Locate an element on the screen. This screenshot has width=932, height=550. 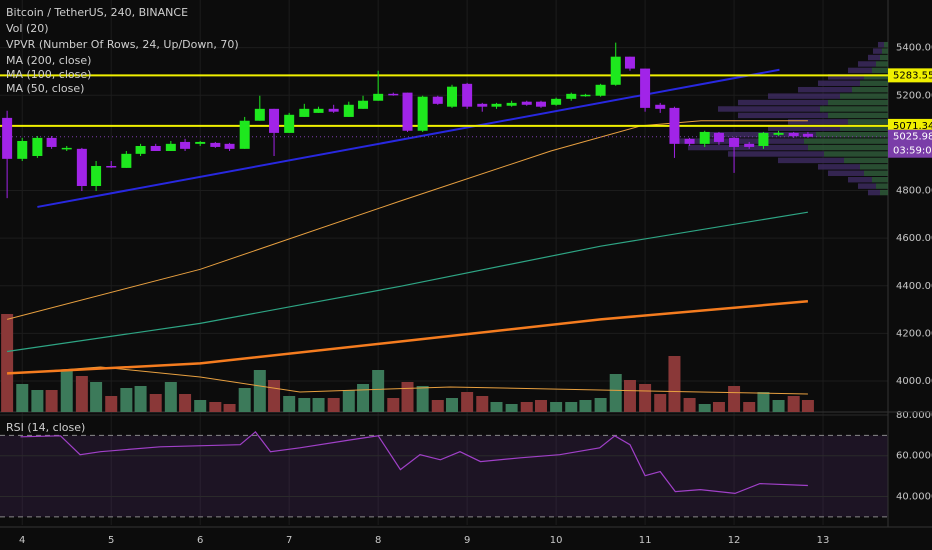
price-tag-label: 5071.34 is located at coordinates (912, 126).